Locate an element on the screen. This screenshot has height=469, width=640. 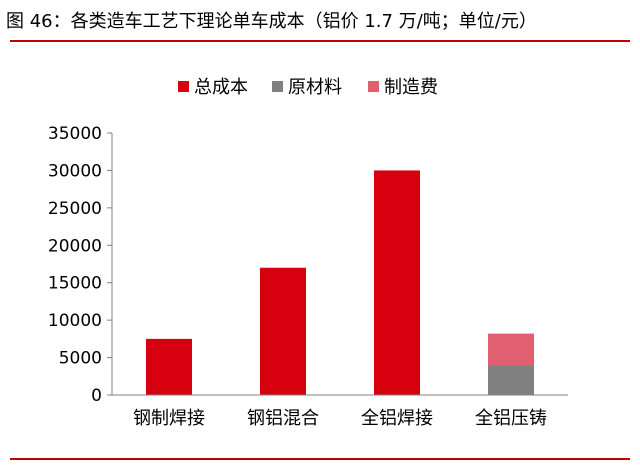
y-tick-label: 10000 is located at coordinates (75, 321).